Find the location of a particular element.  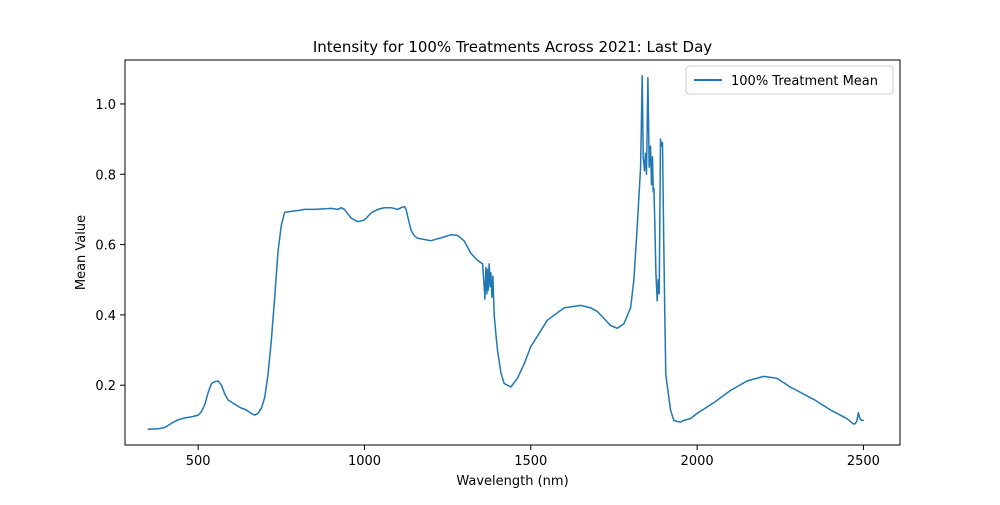

y-tick-label: 0.8 is located at coordinates (105, 175).